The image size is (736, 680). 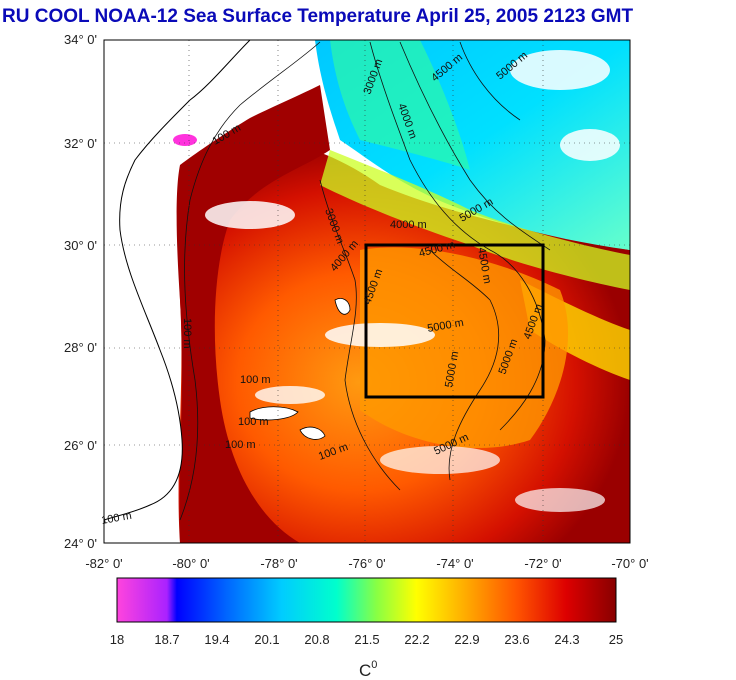 I want to click on colorbar-tick-label: 22.2, so click(x=416, y=639).